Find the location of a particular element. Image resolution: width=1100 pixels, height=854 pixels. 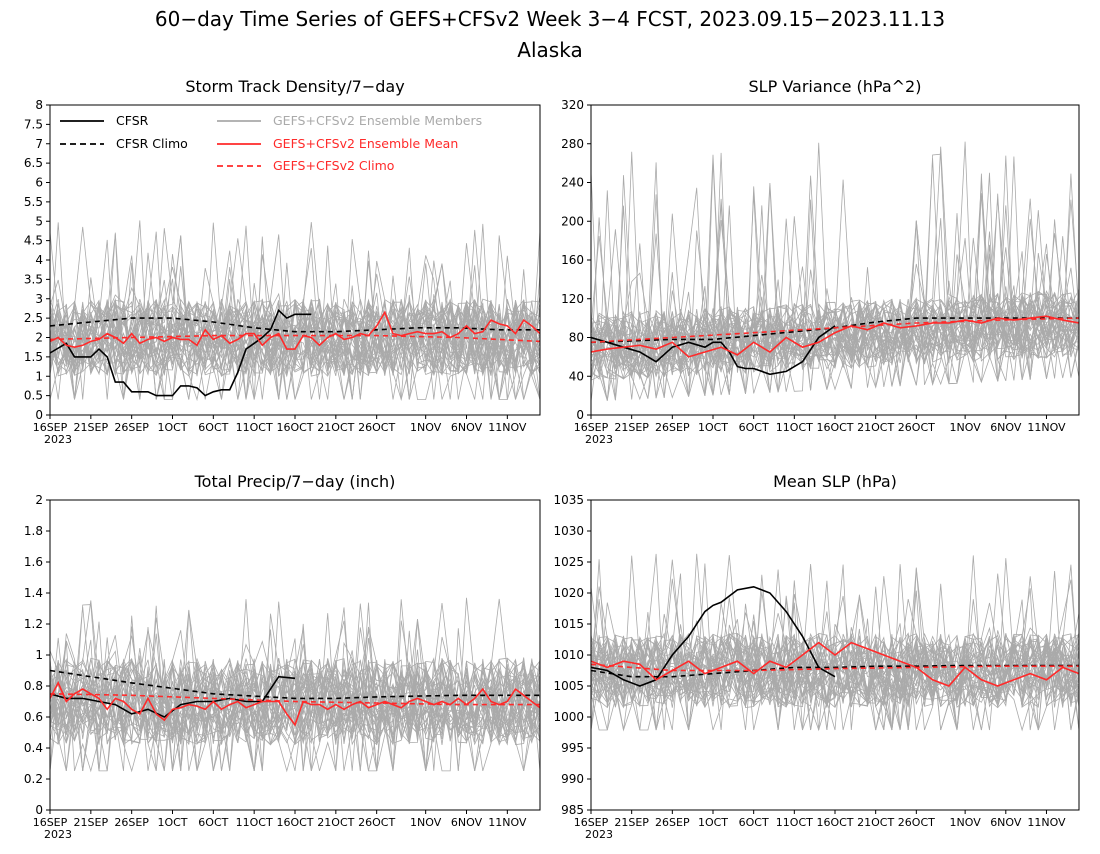

y-tick-label: 160 is located at coordinates (572, 260).